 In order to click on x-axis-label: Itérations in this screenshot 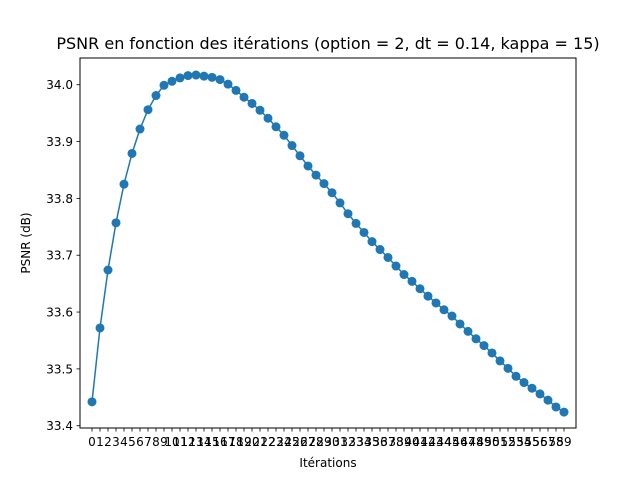, I will do `click(327, 463)`.